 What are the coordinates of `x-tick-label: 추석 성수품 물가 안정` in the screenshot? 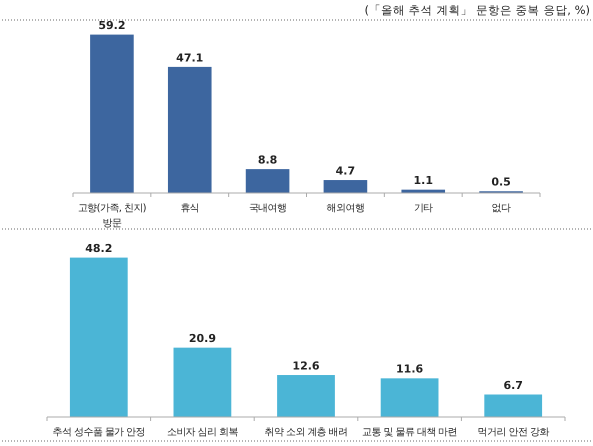 It's located at (98, 432).